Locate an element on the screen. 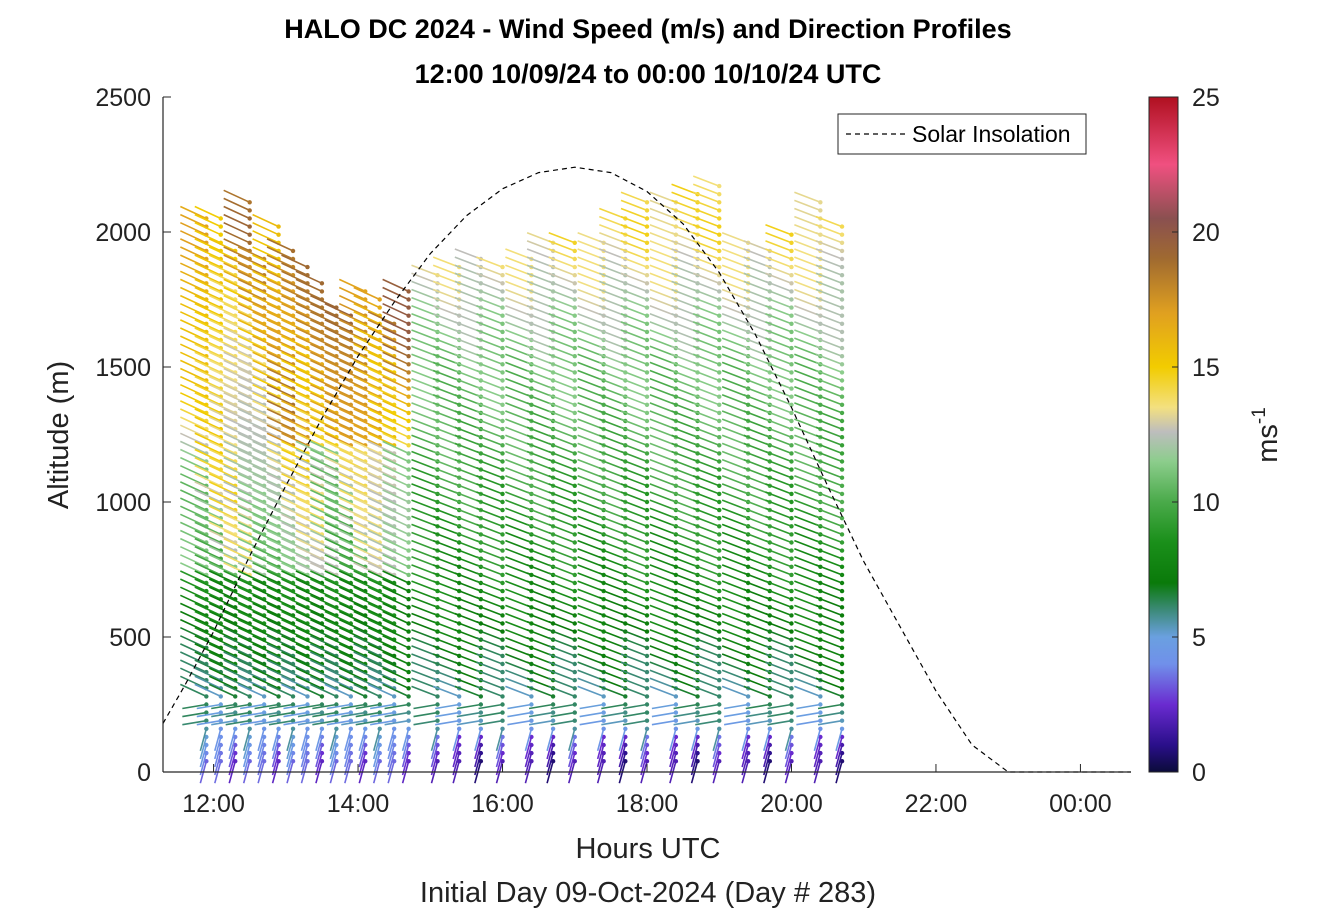 Image resolution: width=1343 pixels, height=911 pixels. x-tick-label: 14:00 is located at coordinates (358, 804).